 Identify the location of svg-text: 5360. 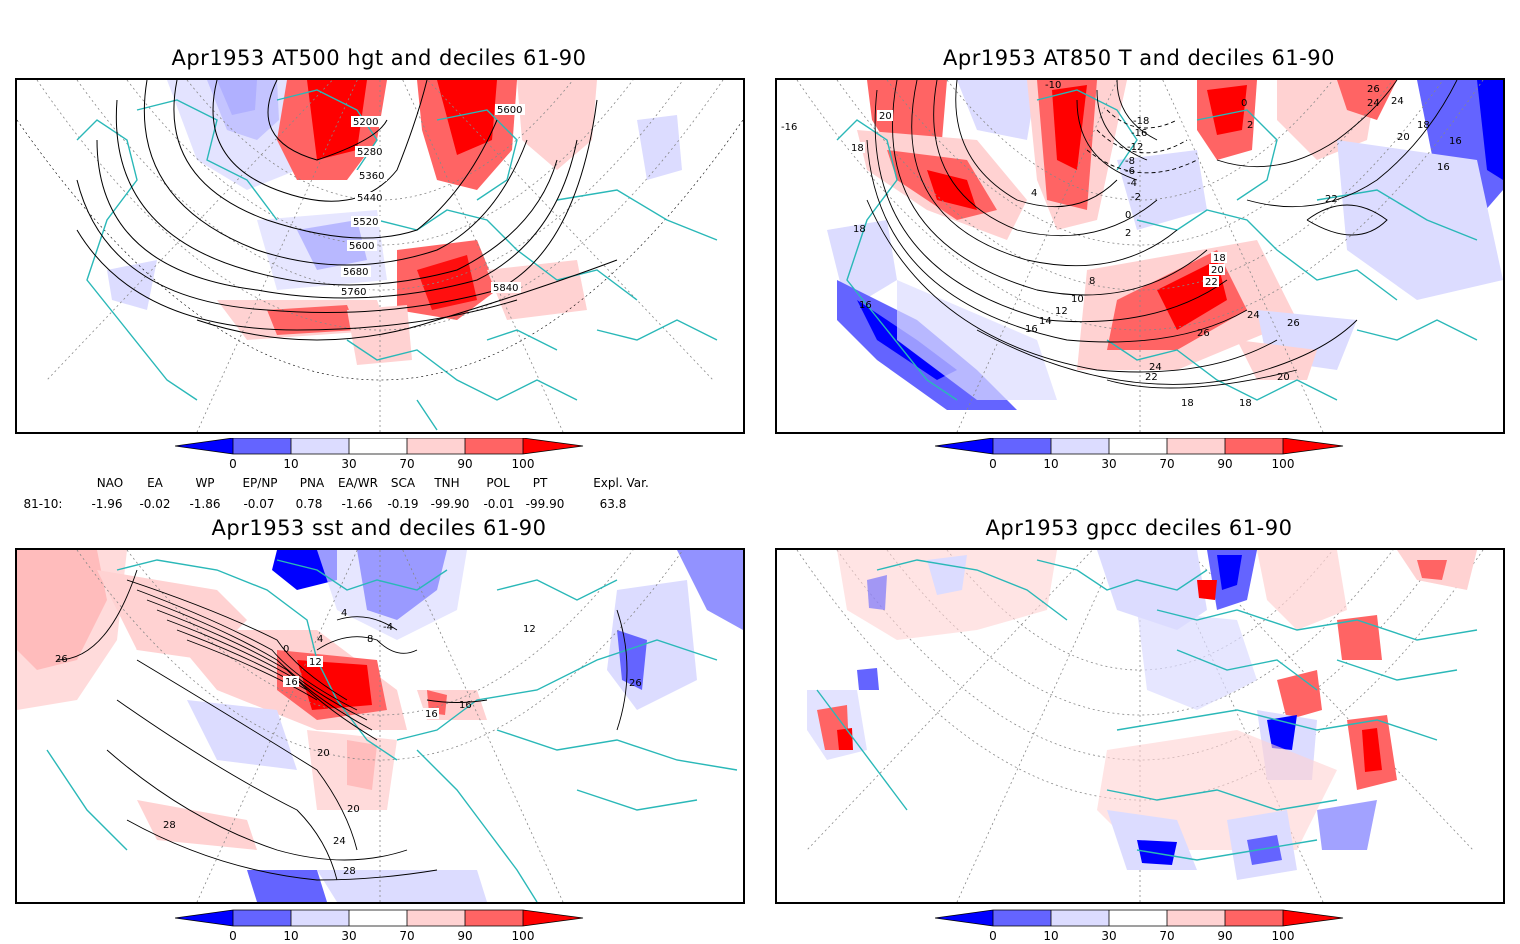
(371, 176).